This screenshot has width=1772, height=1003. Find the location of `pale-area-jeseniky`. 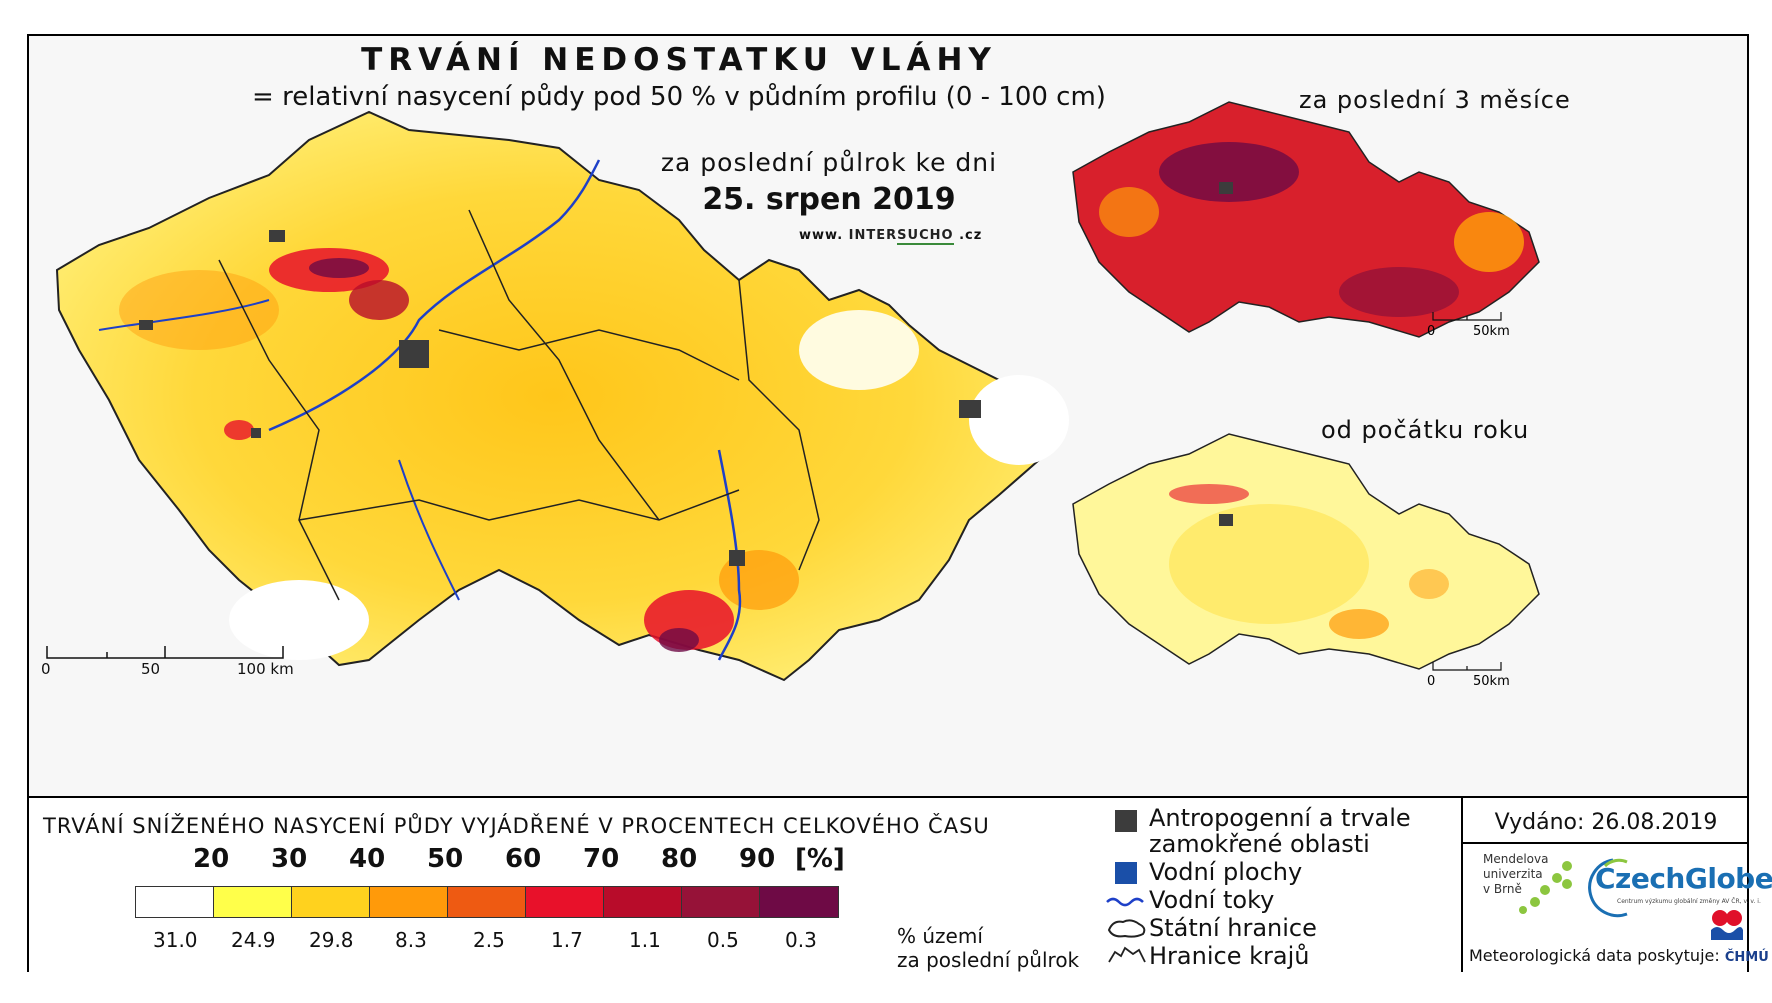

pale-area-jeseniky is located at coordinates (859, 350).